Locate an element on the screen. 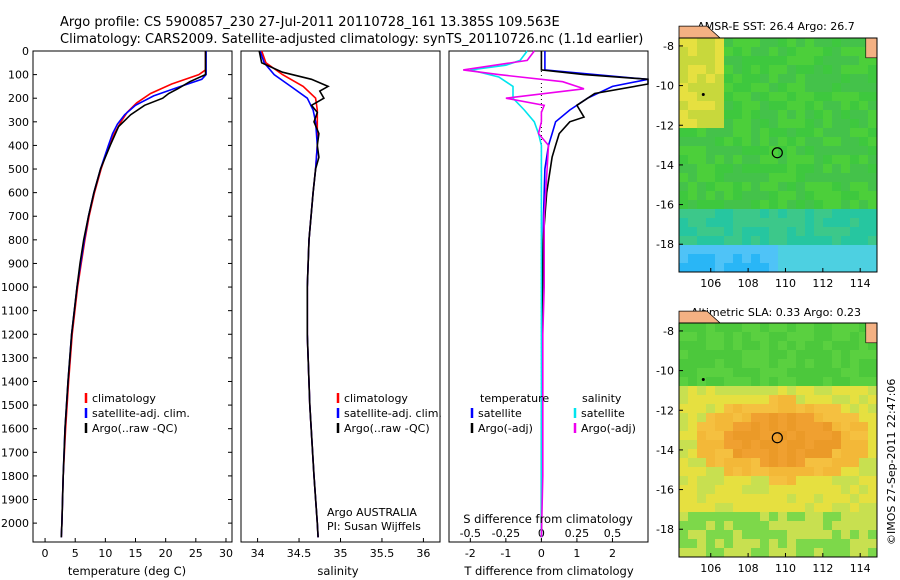 Image resolution: width=900 pixels, height=580 pixels. sla-map-ytick-label--18: -18 is located at coordinates (665, 529).